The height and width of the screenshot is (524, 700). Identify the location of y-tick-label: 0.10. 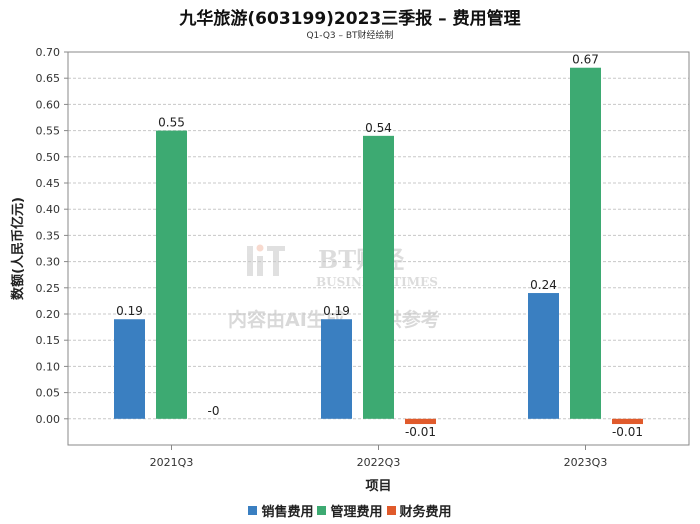
(48, 366).